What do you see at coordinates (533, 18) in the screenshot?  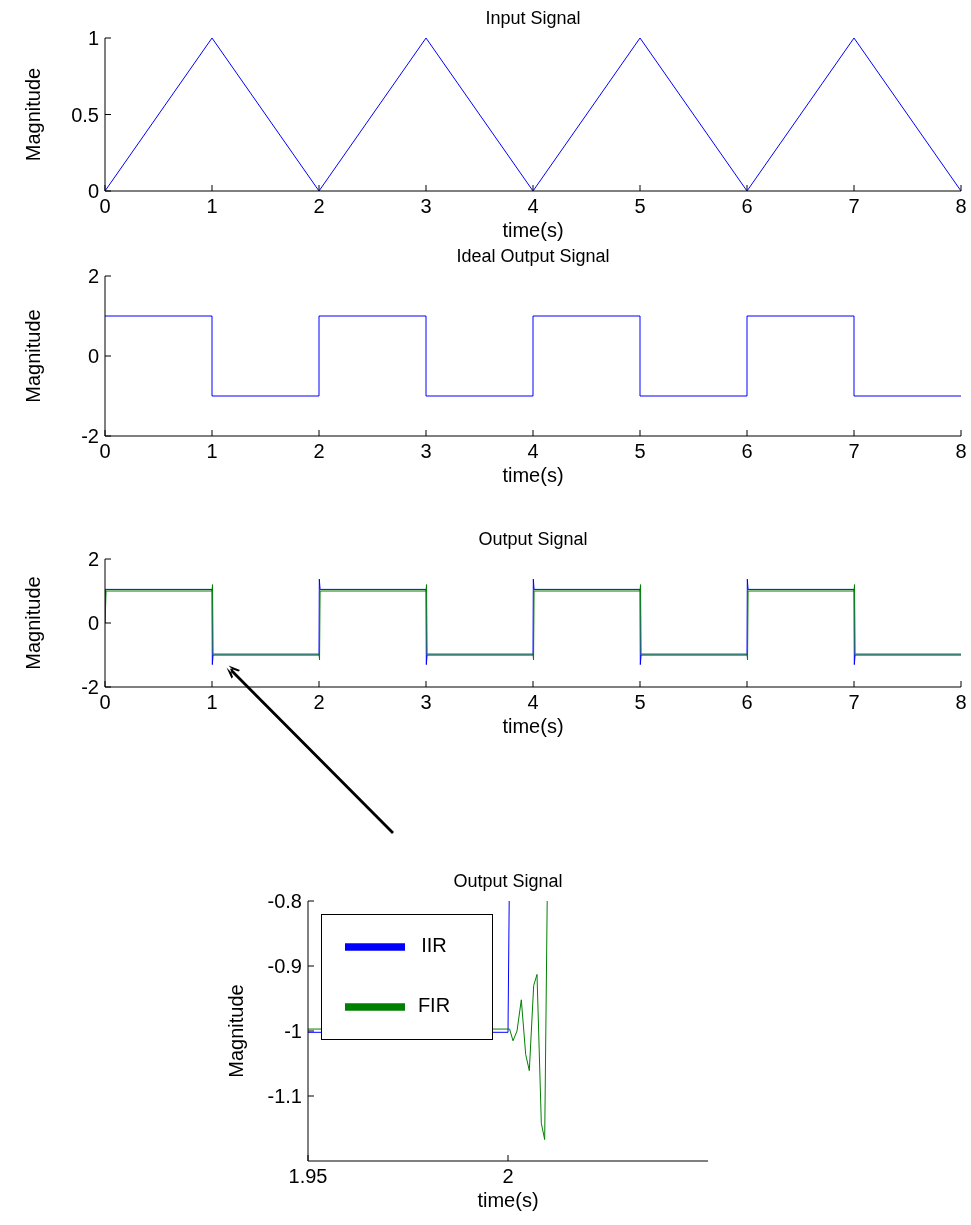 I see `chart-title: Input Signal` at bounding box center [533, 18].